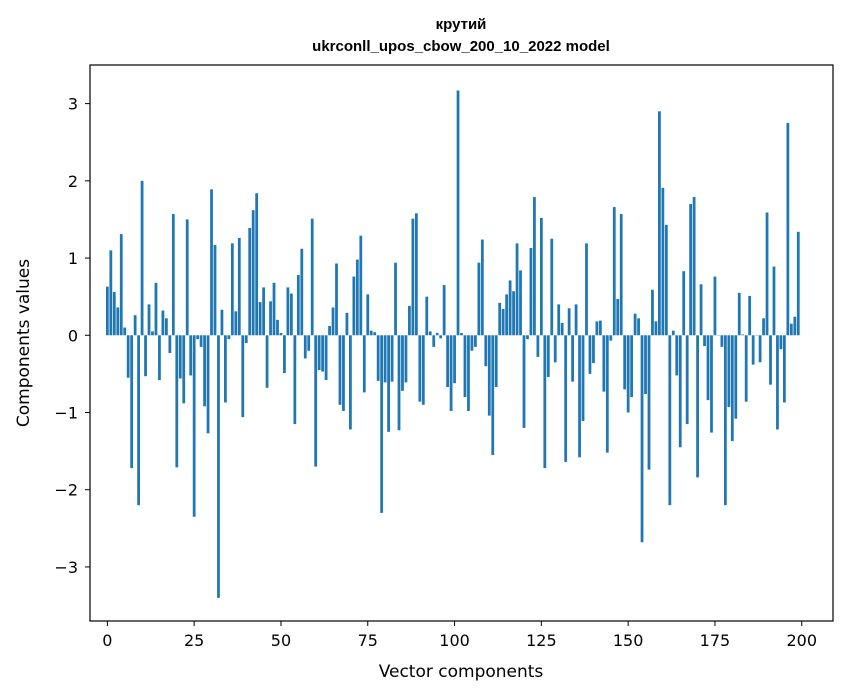 The height and width of the screenshot is (696, 847). Describe the element at coordinates (66, 490) in the screenshot. I see `y-tick-label: −2` at that location.